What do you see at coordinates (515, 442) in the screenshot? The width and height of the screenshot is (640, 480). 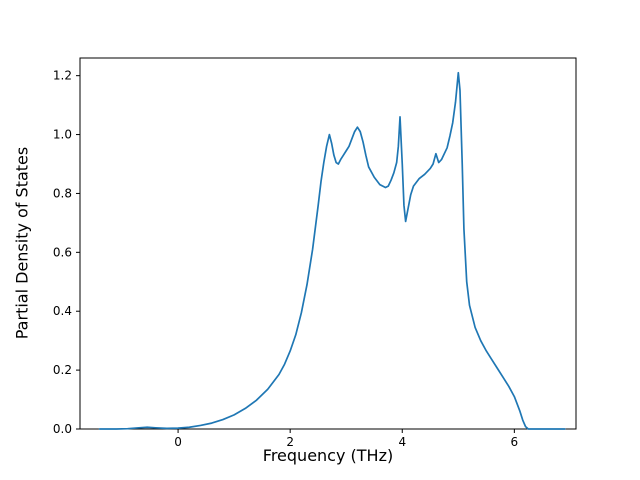 I see `x-tick-label: 6` at bounding box center [515, 442].